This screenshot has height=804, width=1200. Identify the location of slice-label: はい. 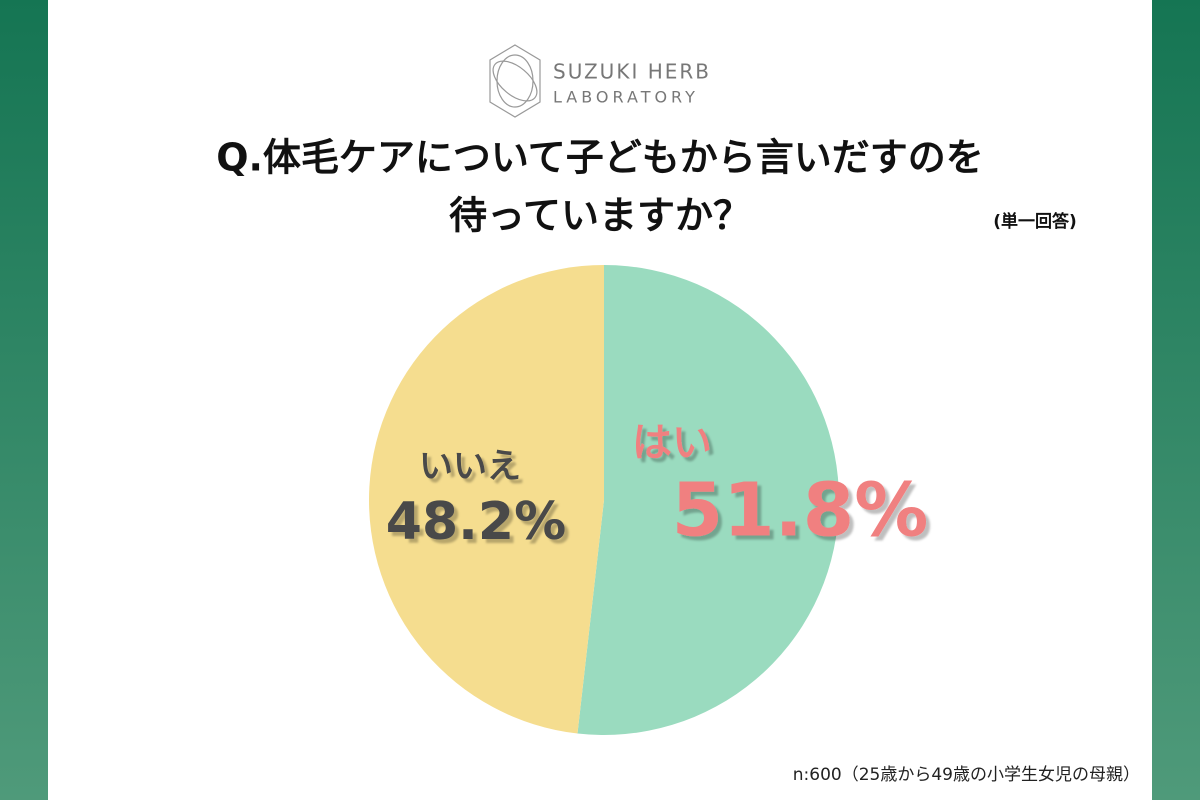
(672, 443).